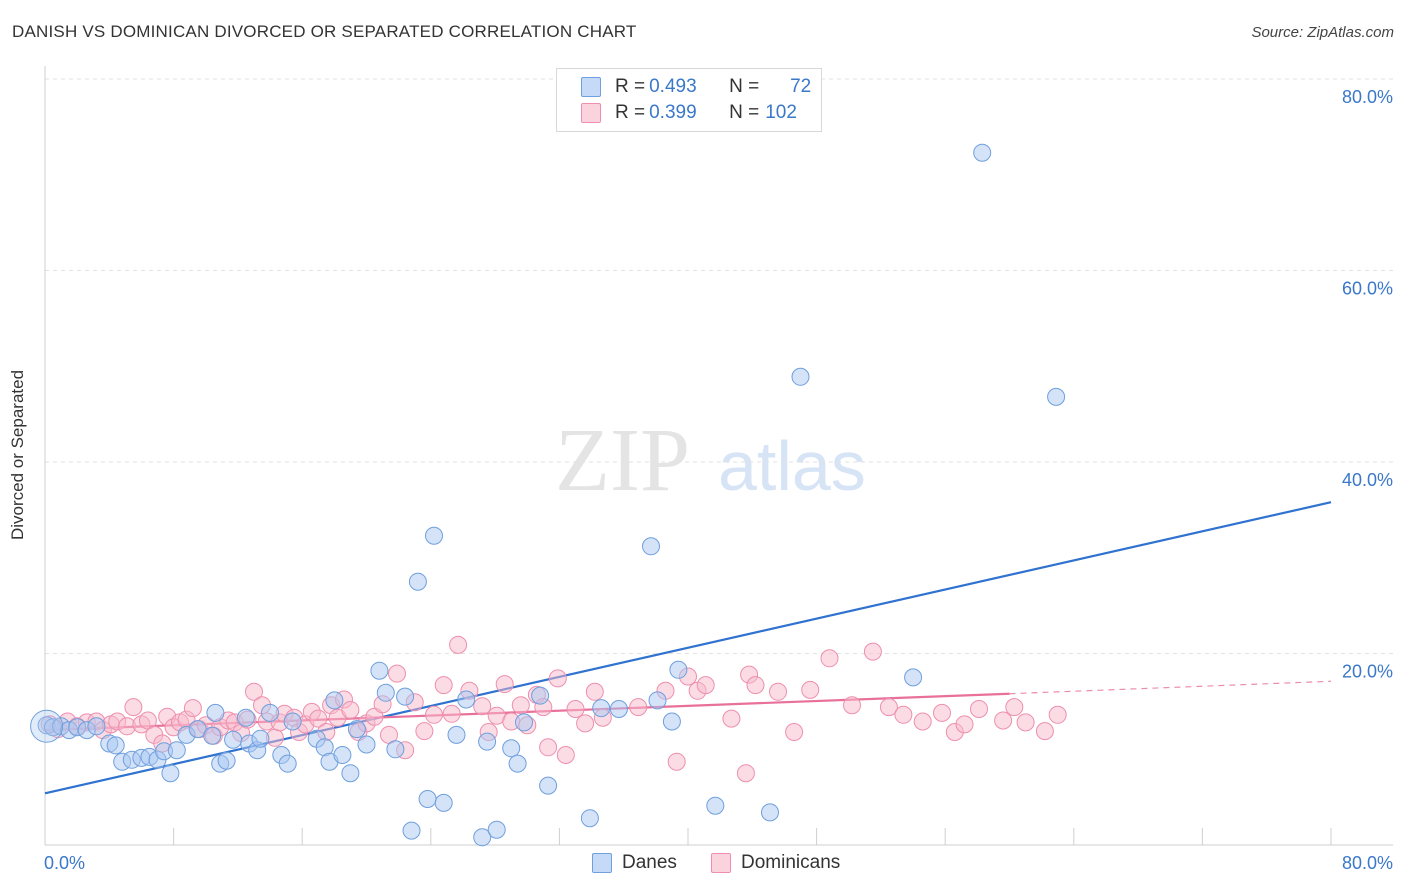 Image resolution: width=1406 pixels, height=892 pixels. What do you see at coordinates (622, 460) in the screenshot?
I see `watermark-zip: ZIP` at bounding box center [622, 460].